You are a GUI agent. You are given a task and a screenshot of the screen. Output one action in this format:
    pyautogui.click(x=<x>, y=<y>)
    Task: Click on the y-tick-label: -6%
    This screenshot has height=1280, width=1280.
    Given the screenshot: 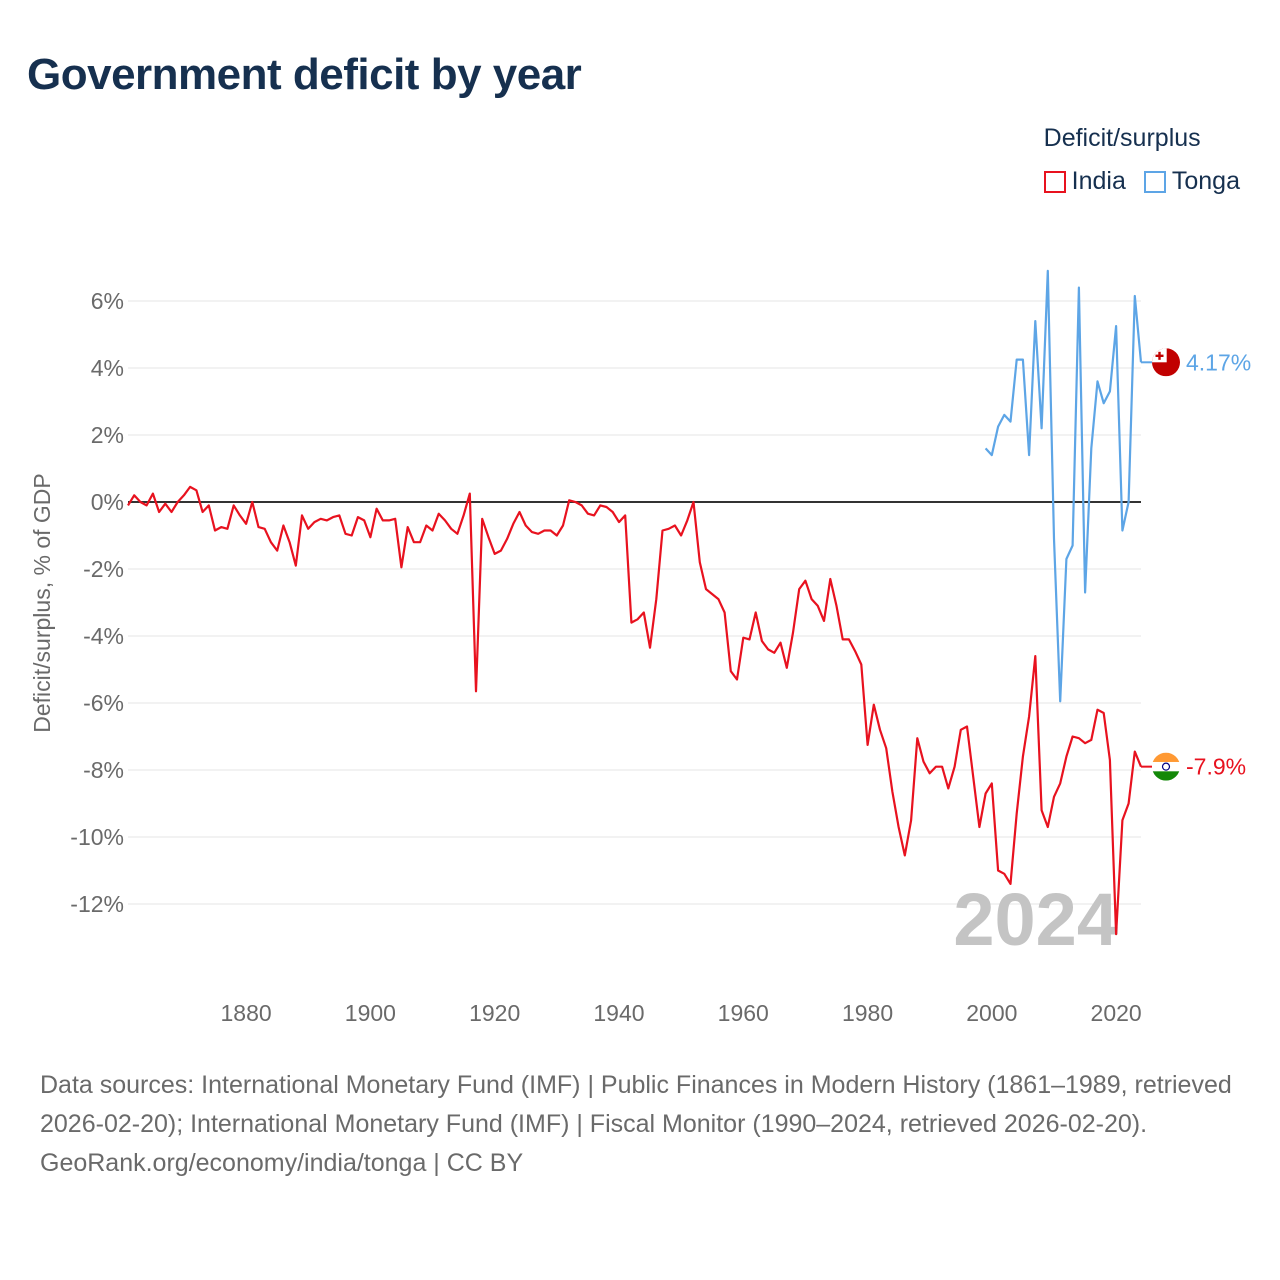 What is the action you would take?
    pyautogui.click(x=103, y=703)
    